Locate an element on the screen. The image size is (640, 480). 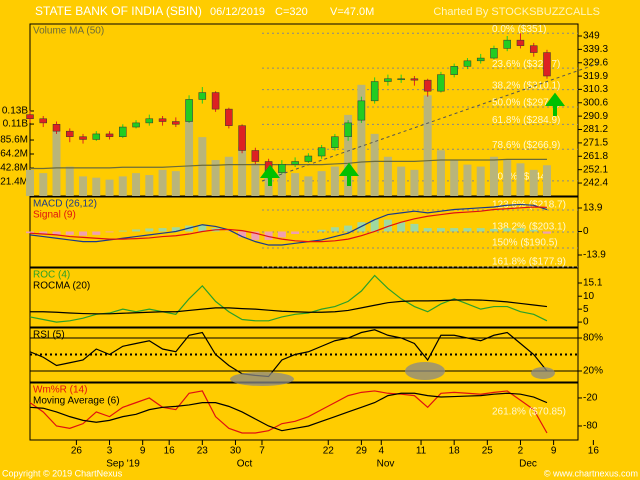
y-tick-label: 242.4 is located at coordinates (595, 183).